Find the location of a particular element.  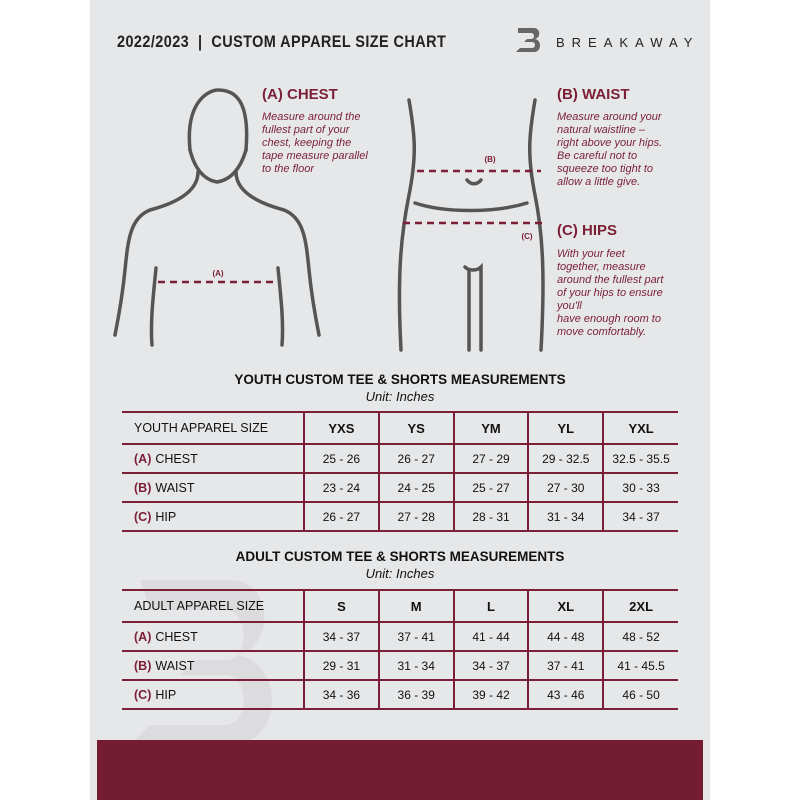

page-title: 2022/2023 | CUSTOM APPAREL SIZE CHART is located at coordinates (282, 41).